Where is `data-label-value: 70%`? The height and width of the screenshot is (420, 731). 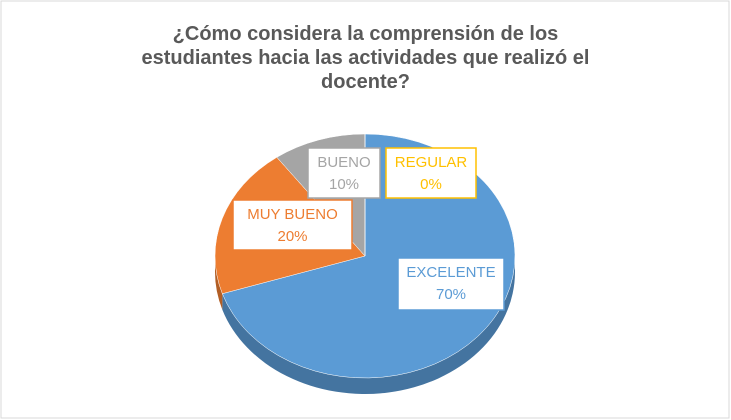 data-label-value: 70% is located at coordinates (451, 294).